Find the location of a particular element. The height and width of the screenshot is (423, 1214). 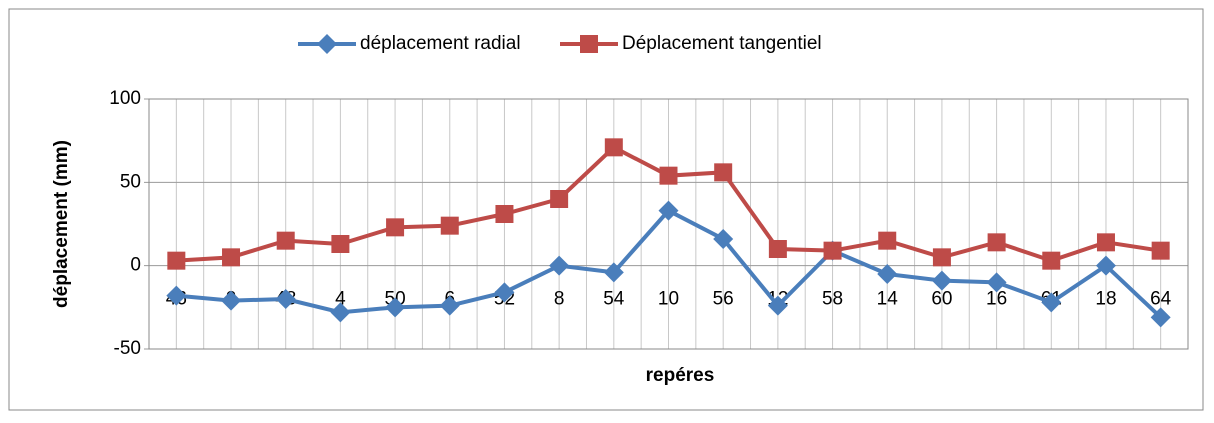

x-tick-label: 64 is located at coordinates (1161, 299).